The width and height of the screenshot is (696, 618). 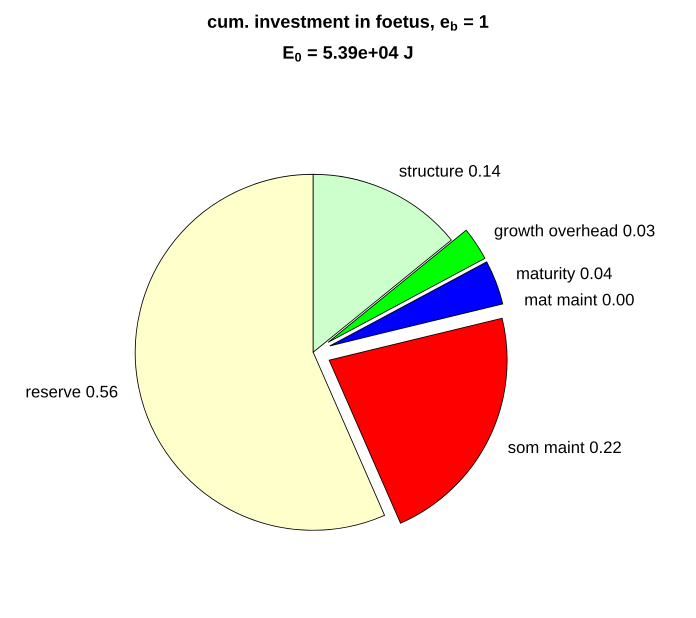 I want to click on chart-title: cum. investment in foetus, e$_{b}$ = 1, so click(x=348, y=22).